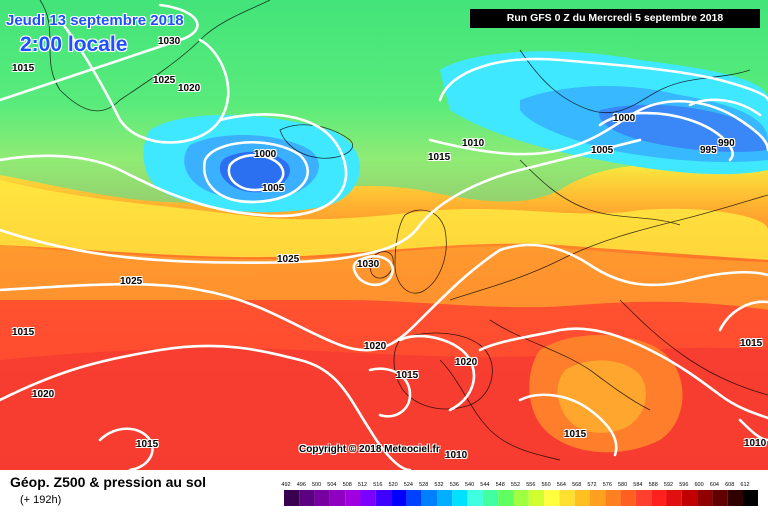 The image size is (768, 512). Describe the element at coordinates (454, 485) in the screenshot. I see `color-scale-label: 536` at that location.